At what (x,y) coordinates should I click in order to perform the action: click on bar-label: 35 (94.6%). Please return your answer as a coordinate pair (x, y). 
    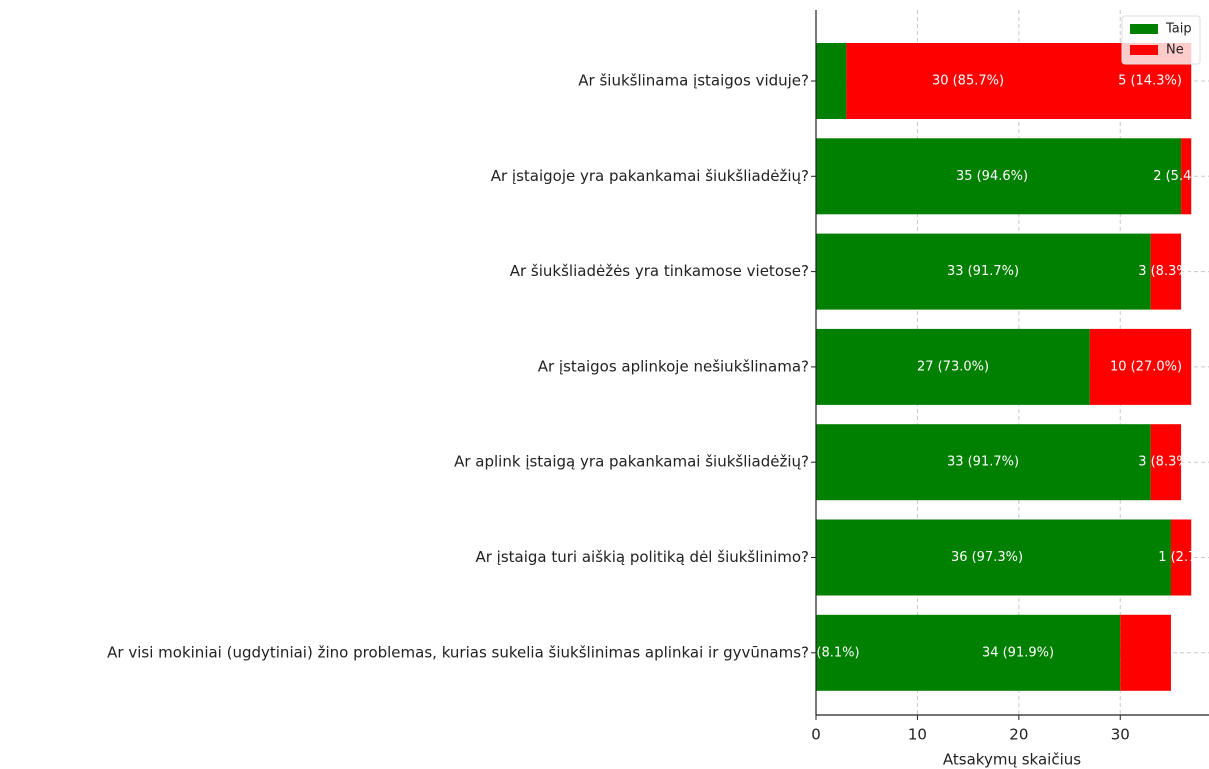
    Looking at the image, I should click on (992, 176).